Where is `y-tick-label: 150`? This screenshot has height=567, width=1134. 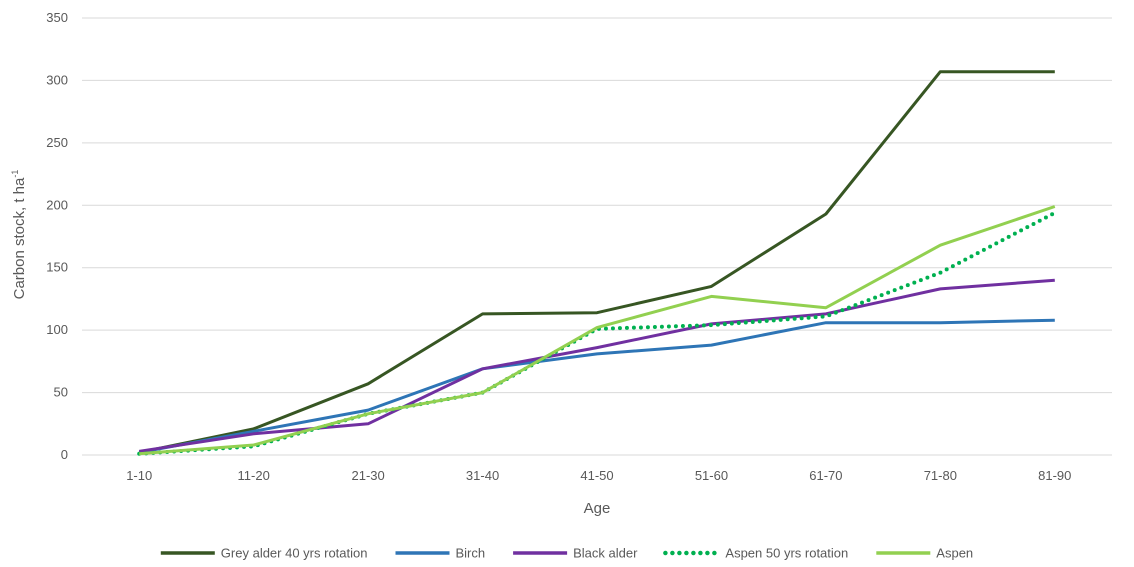
y-tick-label: 150 is located at coordinates (57, 267).